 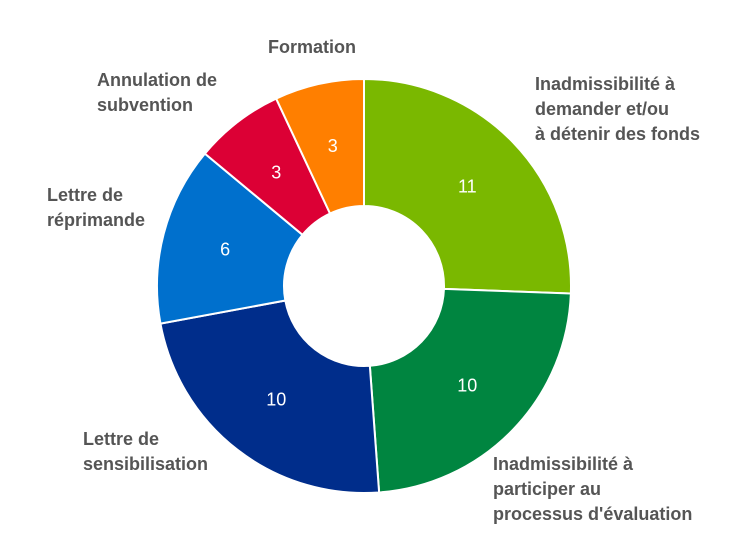 What do you see at coordinates (276, 172) in the screenshot?
I see `value-label-4: 3` at bounding box center [276, 172].